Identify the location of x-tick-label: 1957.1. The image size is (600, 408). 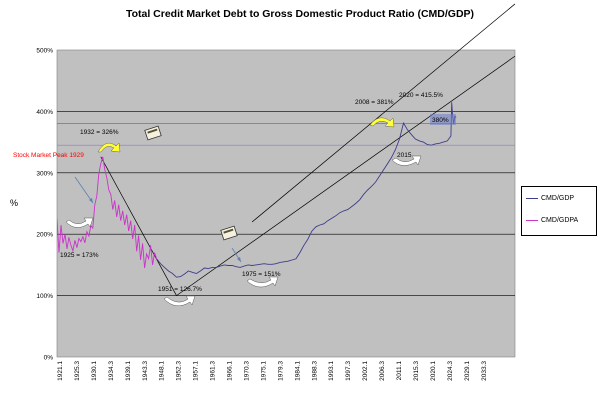
(196, 371).